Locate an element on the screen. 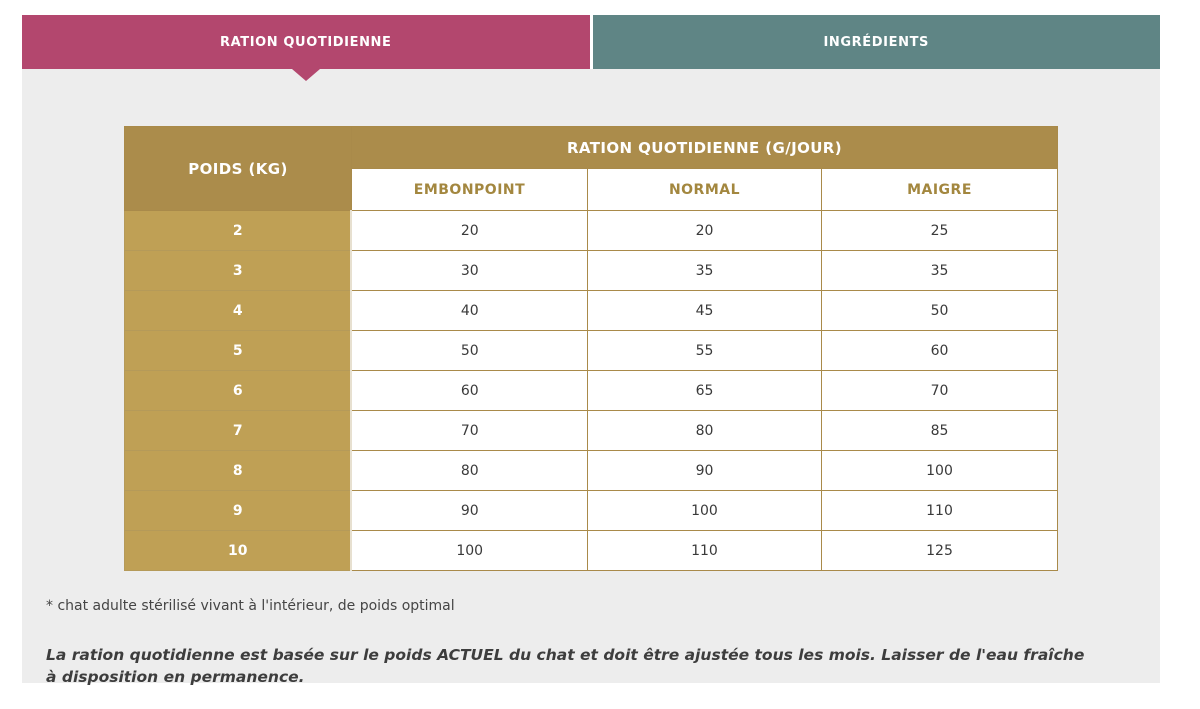 This screenshot has width=1200, height=709. table-row: 5 50 55 60 is located at coordinates (591, 350).